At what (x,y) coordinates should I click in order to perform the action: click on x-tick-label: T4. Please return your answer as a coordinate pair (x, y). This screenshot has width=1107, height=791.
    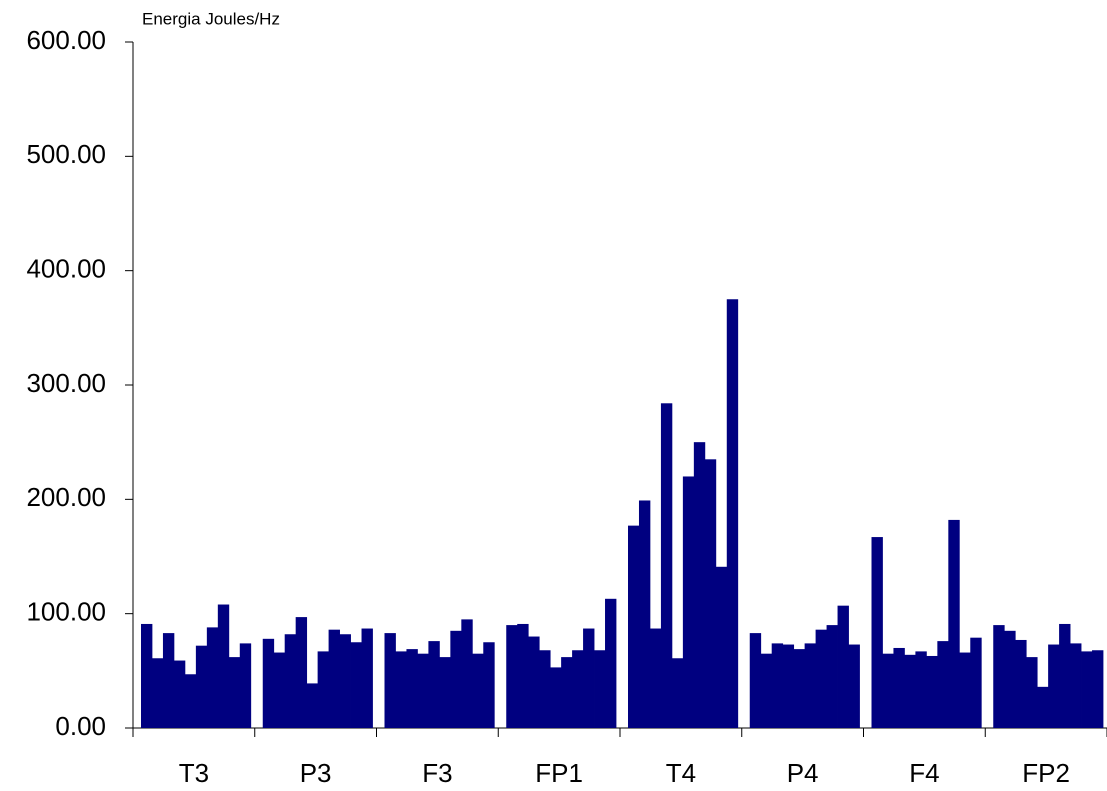
    Looking at the image, I should click on (681, 773).